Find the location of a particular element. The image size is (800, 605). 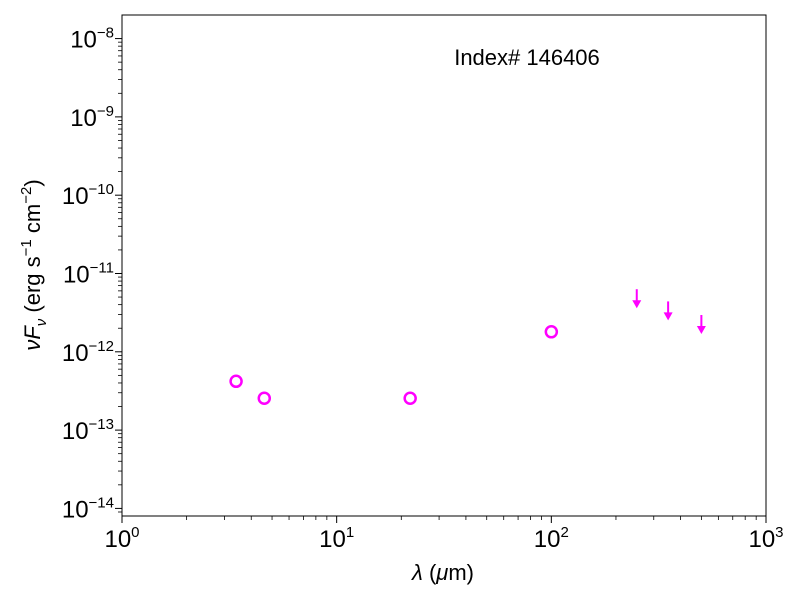

y-tick-label: 10⁻¹⁴ is located at coordinates (88, 508).